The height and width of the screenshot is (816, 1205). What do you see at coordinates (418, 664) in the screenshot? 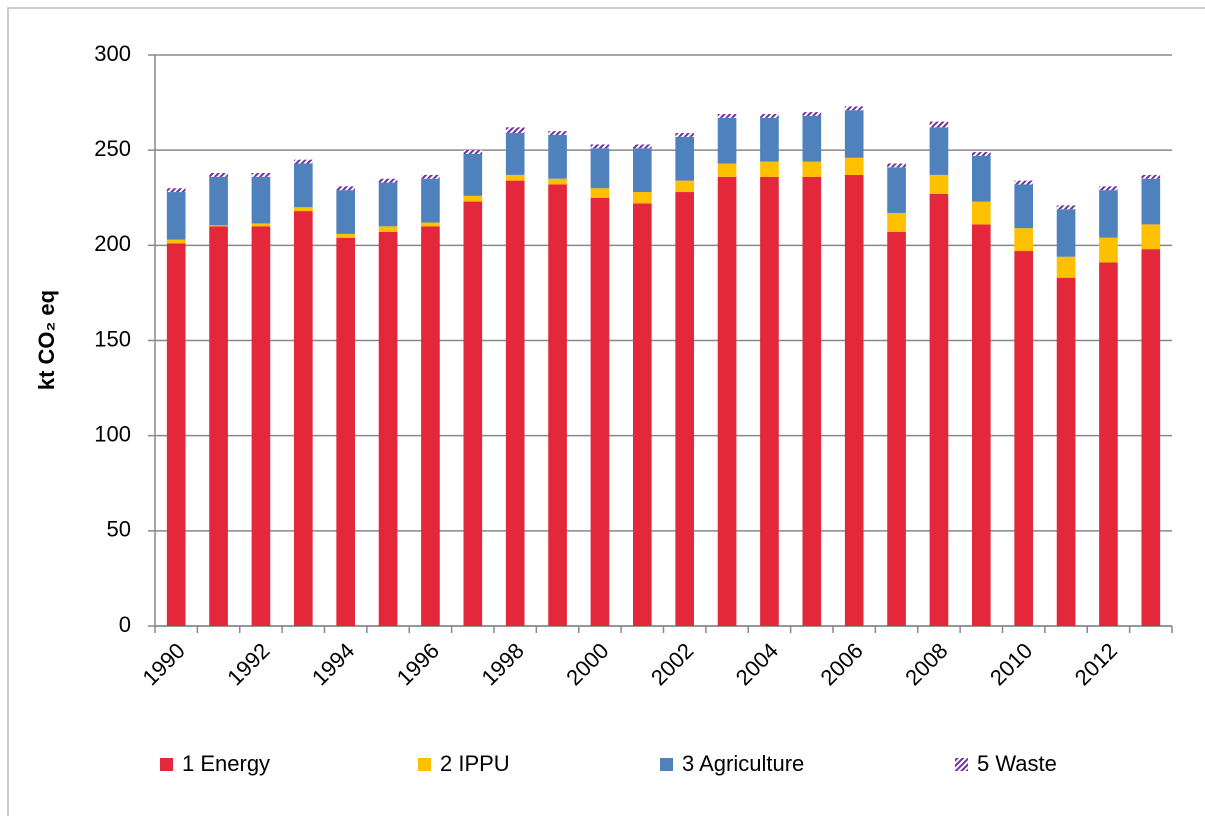
I see `x-tick-label: 1996` at bounding box center [418, 664].